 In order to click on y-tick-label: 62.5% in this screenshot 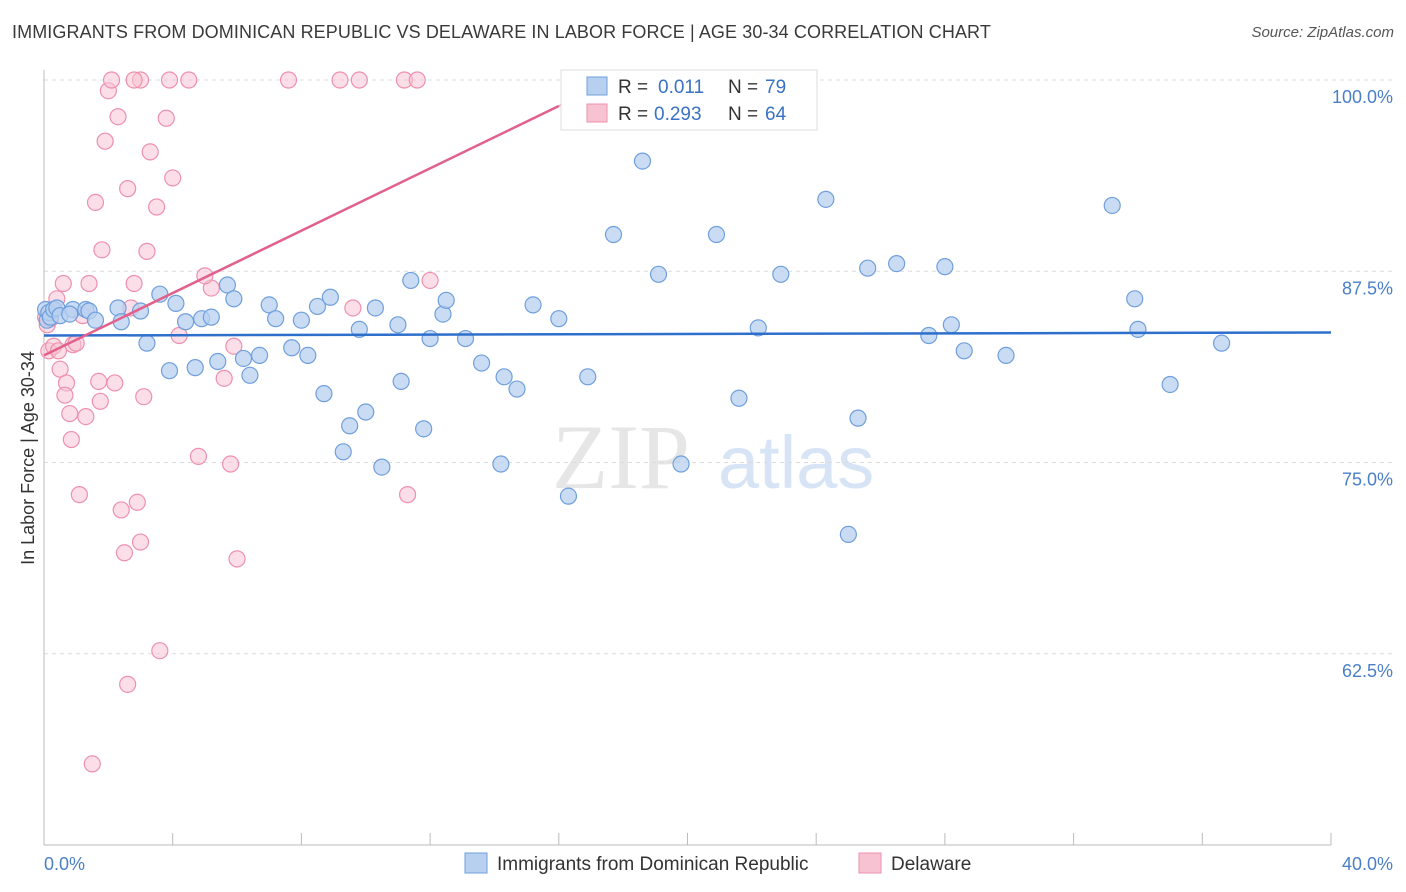, I will do `click(1367, 671)`.